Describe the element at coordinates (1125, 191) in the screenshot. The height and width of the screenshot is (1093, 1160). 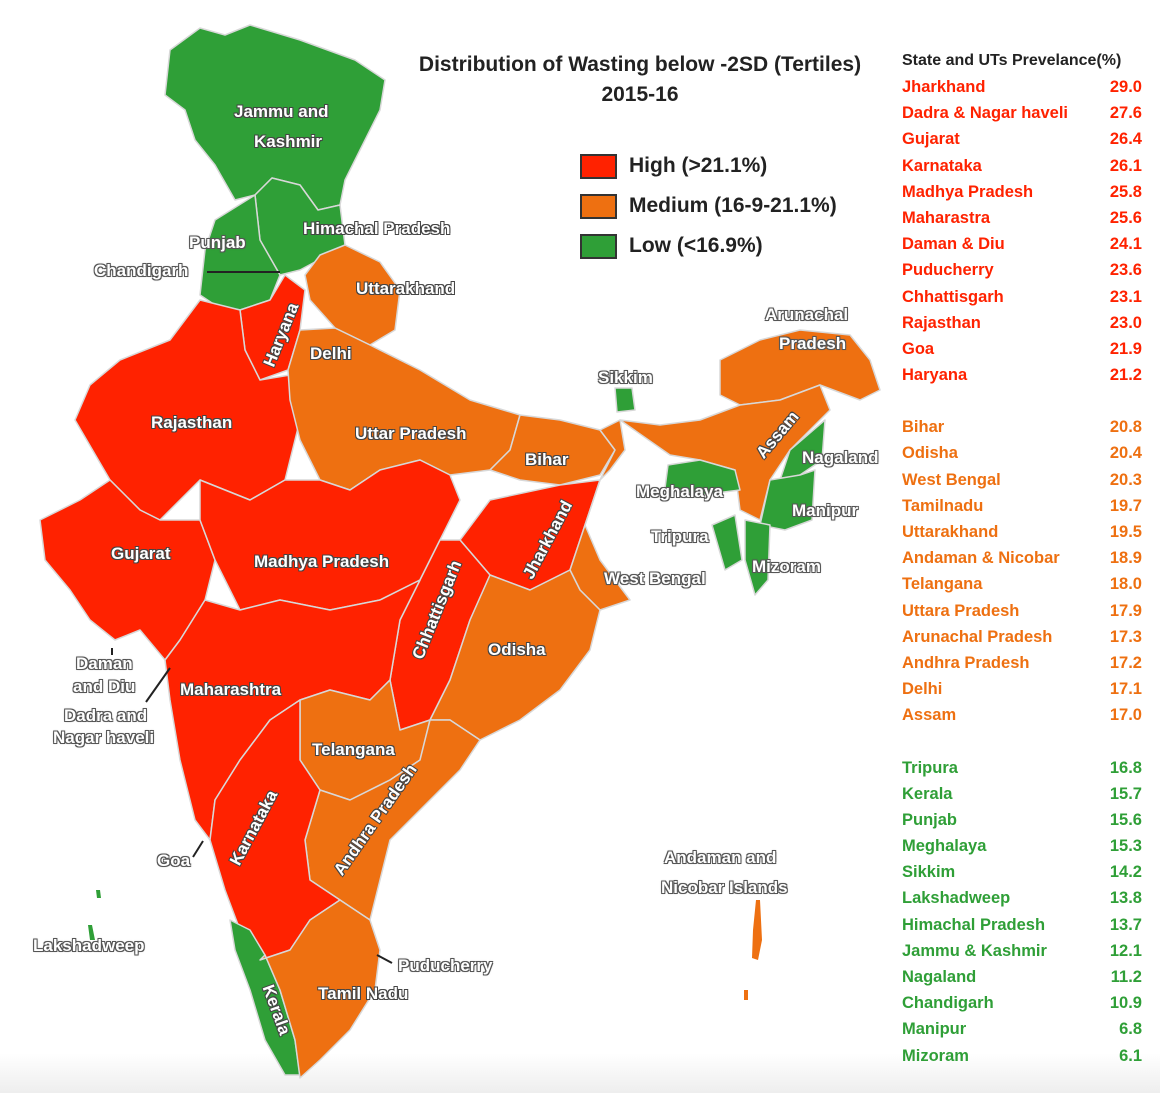
I see `prevalence-value: 25.8` at that location.